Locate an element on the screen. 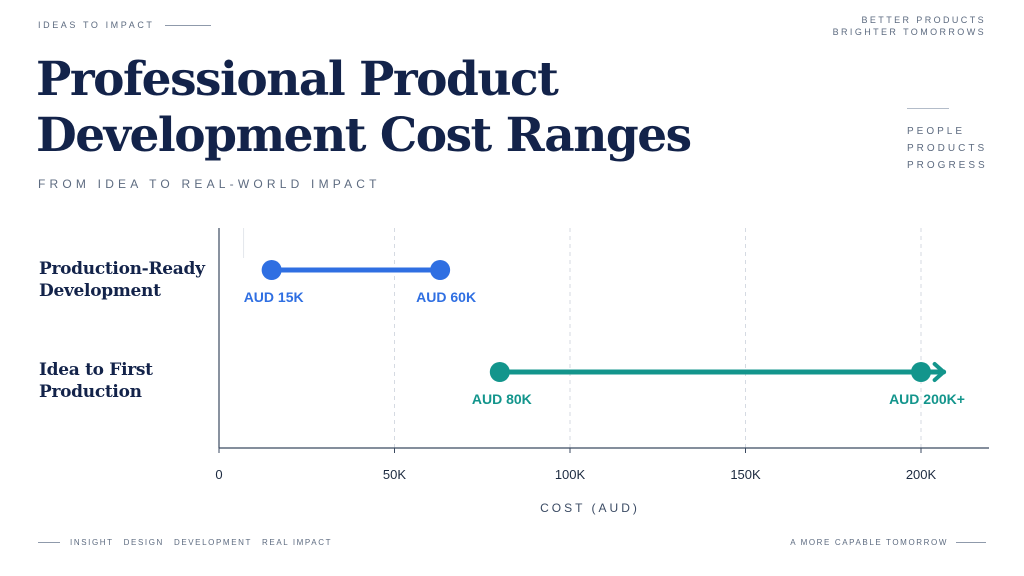  subtitle: FROM IDEA TO REAL-WORLD IMPACT is located at coordinates (209, 184).